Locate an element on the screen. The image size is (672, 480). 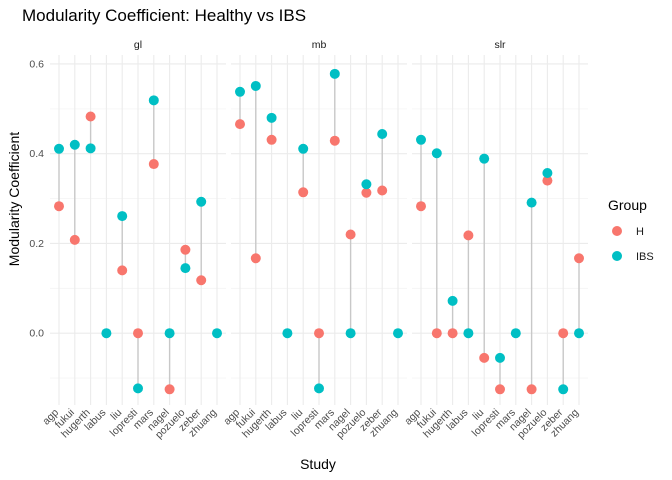
legend-items: H IBS is located at coordinates (633, 244).